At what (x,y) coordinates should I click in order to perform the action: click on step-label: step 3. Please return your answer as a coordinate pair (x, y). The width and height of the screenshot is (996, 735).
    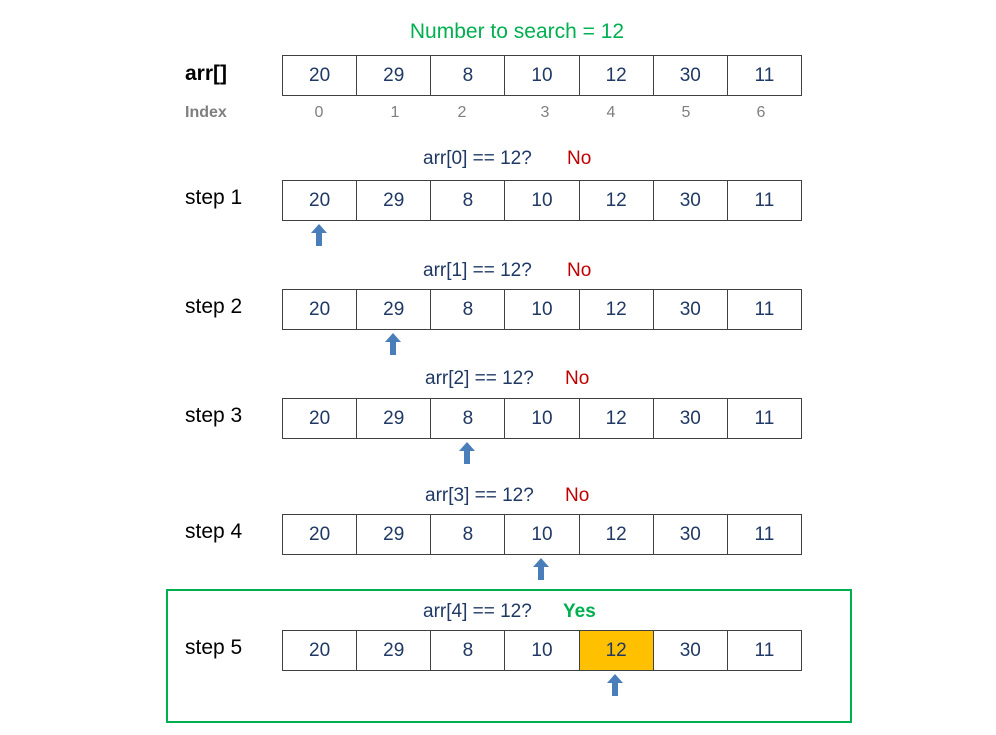
    Looking at the image, I should click on (214, 415).